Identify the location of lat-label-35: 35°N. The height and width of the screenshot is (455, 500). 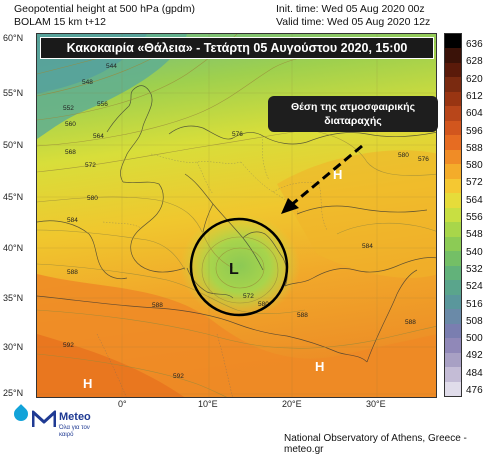
(13, 298).